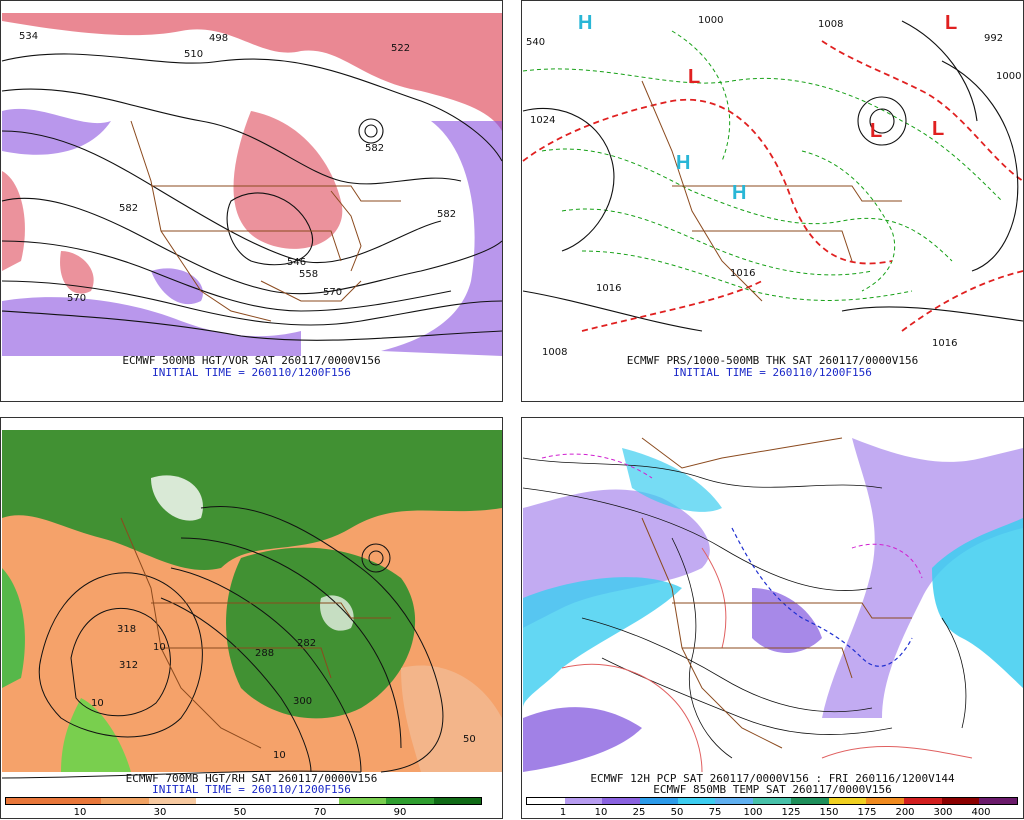 This screenshot has height=820, width=1024. Describe the element at coordinates (753, 812) in the screenshot. I see `scale-tick: 100` at that location.